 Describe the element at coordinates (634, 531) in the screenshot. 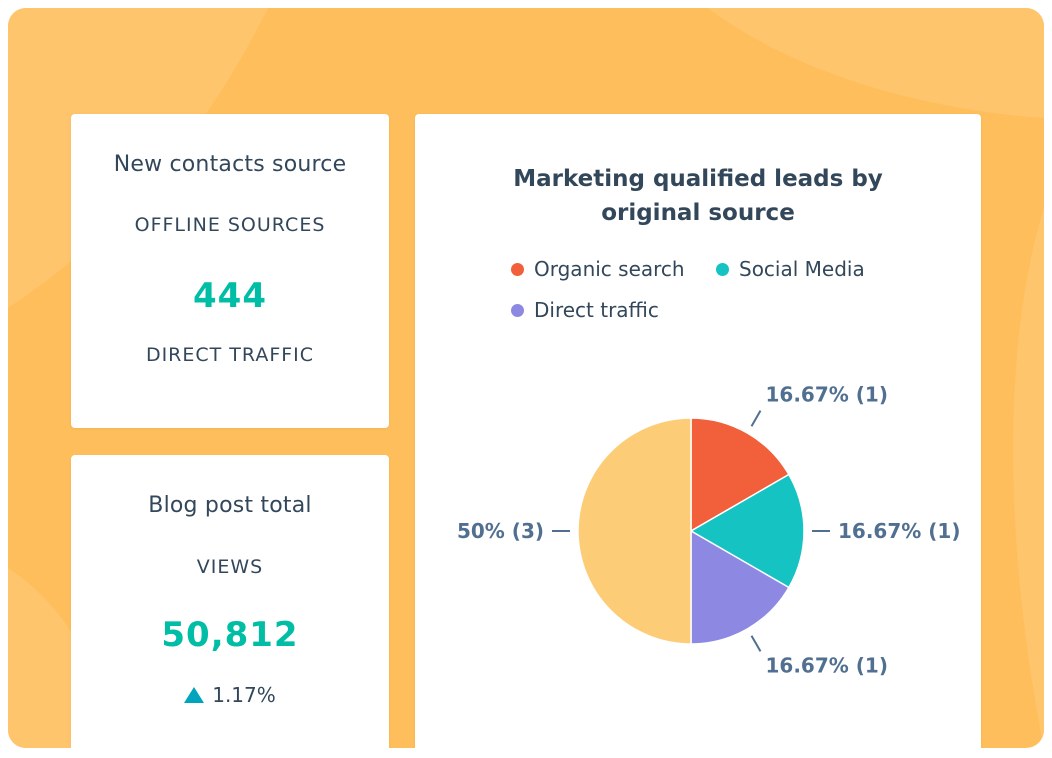

I see `pie-slice-remaining` at that location.